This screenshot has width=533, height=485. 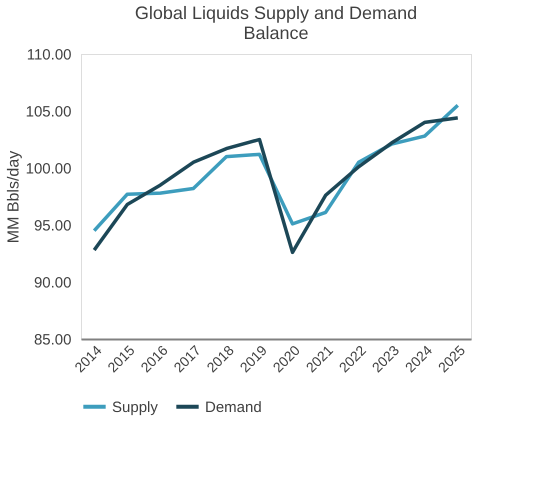 What do you see at coordinates (14, 197) in the screenshot?
I see `y-axis-title: MM Bbls/day` at bounding box center [14, 197].